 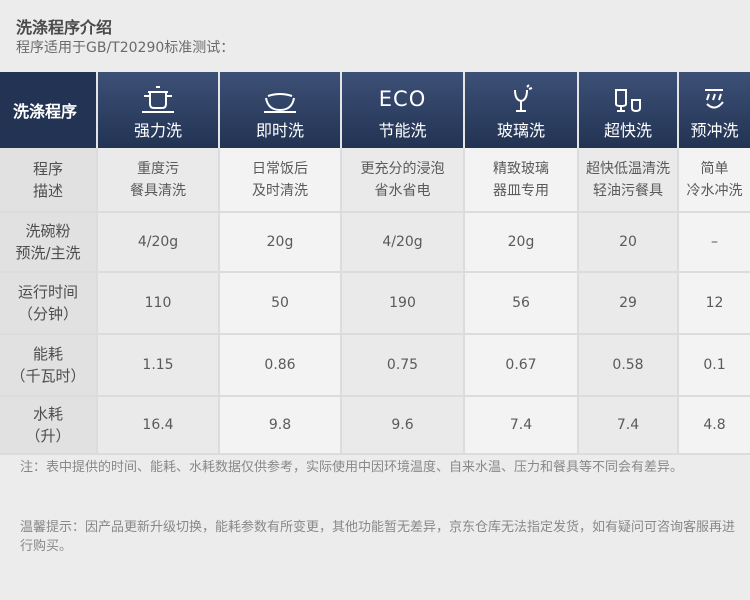 I want to click on cell-runtime: 56, so click(x=521, y=303).